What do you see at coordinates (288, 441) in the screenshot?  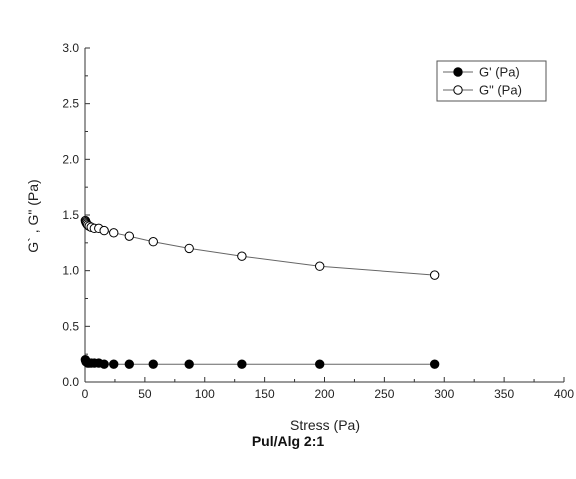 I see `figure-caption: Pul/Alg 2:1` at bounding box center [288, 441].